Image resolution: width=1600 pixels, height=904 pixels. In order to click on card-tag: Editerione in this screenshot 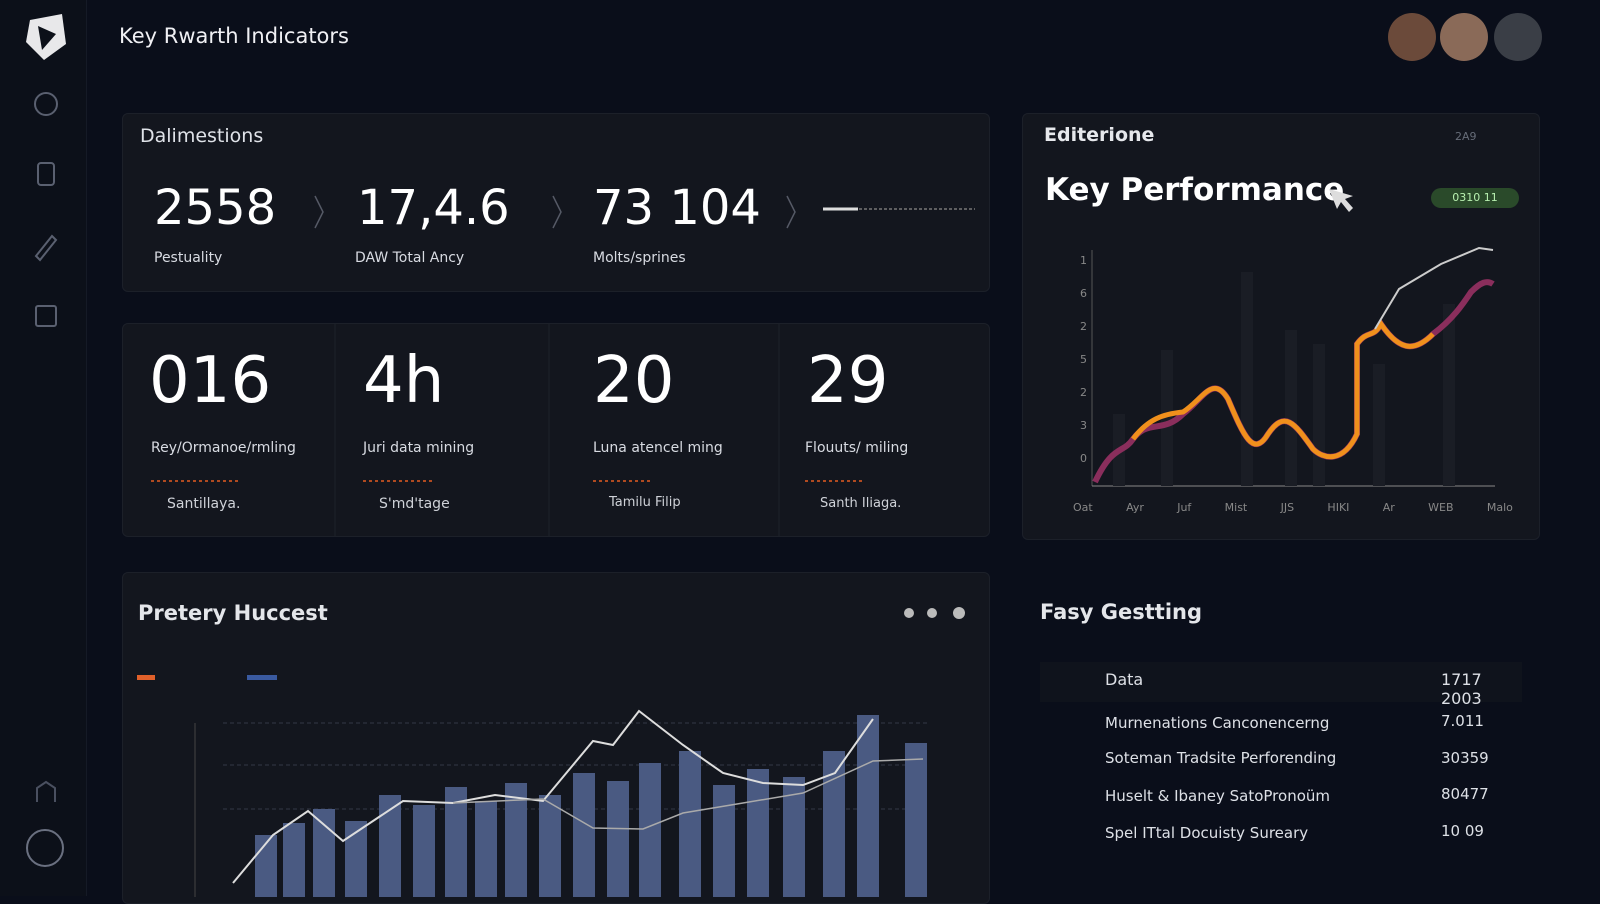, I will do `click(1099, 135)`.